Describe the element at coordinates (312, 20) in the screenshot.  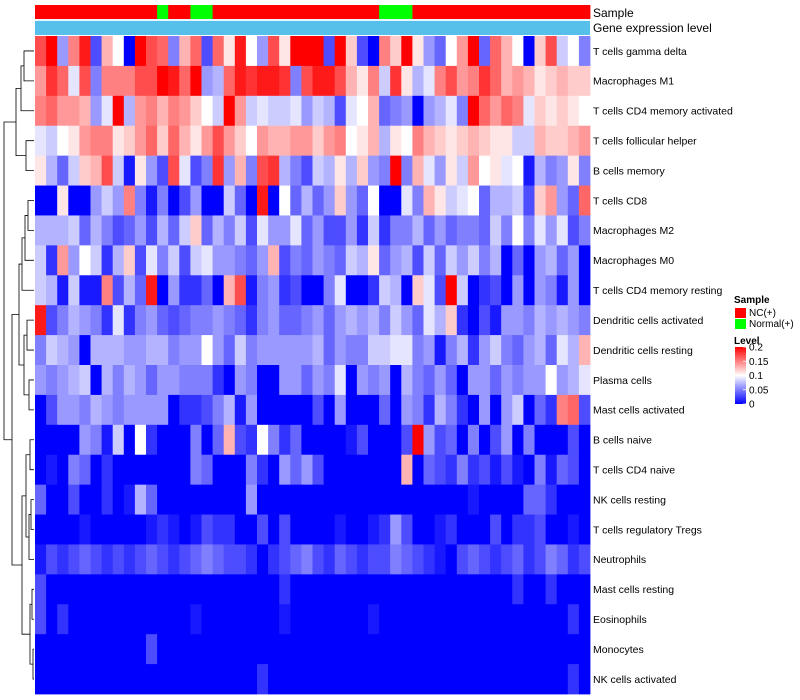
I see `annotation-divider` at that location.